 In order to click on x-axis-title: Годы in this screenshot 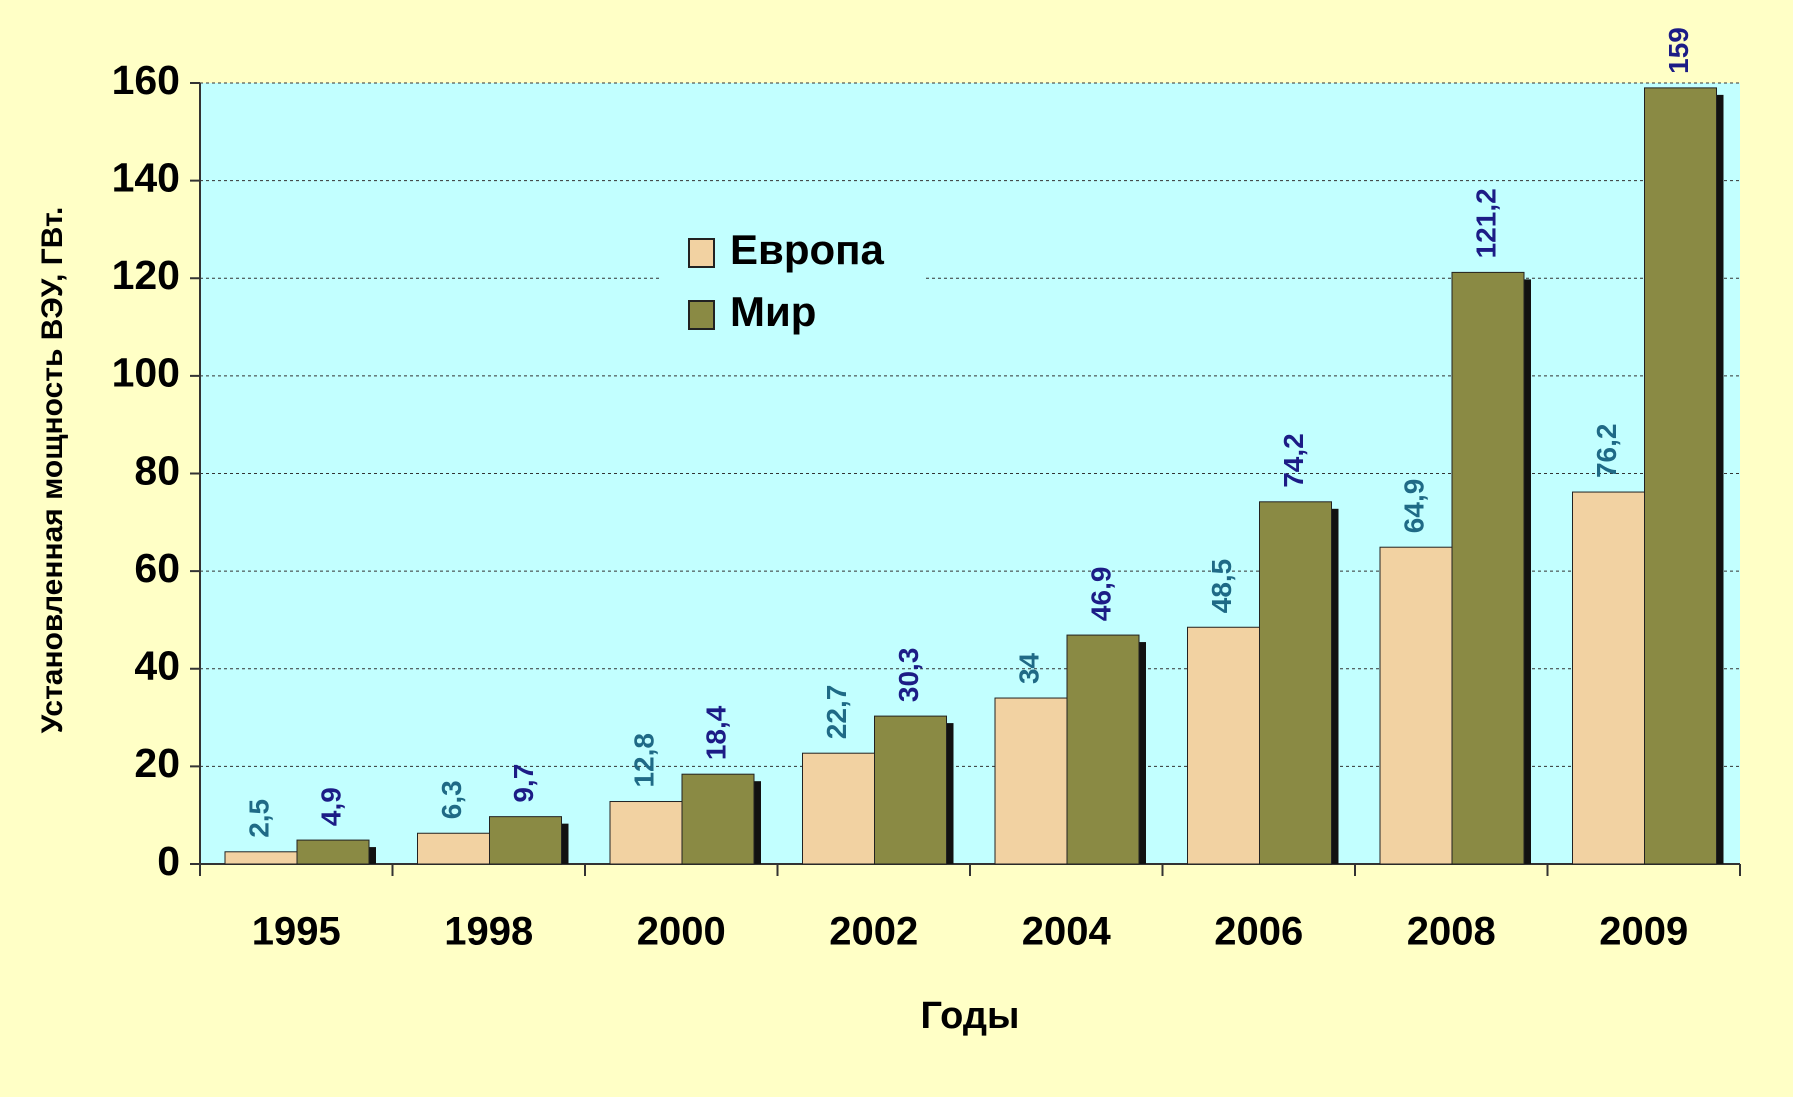, I will do `click(970, 1016)`.